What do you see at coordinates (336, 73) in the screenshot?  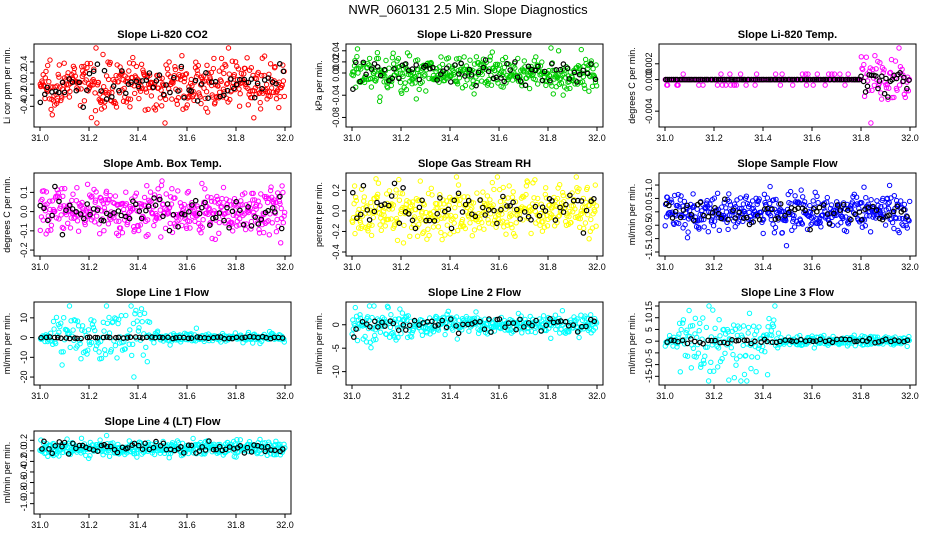 I see `y-tick-label: 0.00` at bounding box center [336, 73].